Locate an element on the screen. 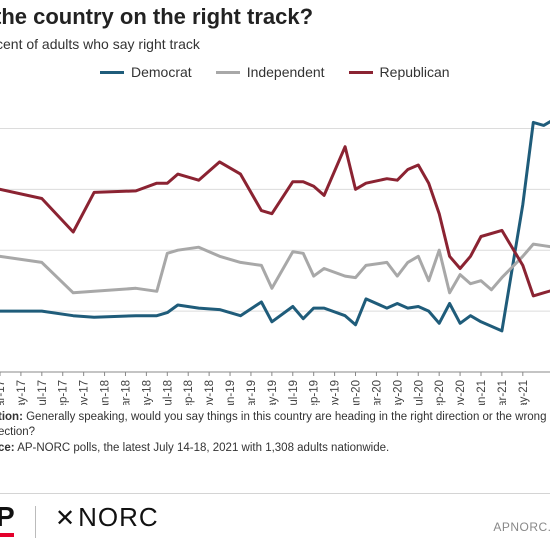 The image size is (550, 550). chart-subtitle: cent of adults who say right track is located at coordinates (100, 44).